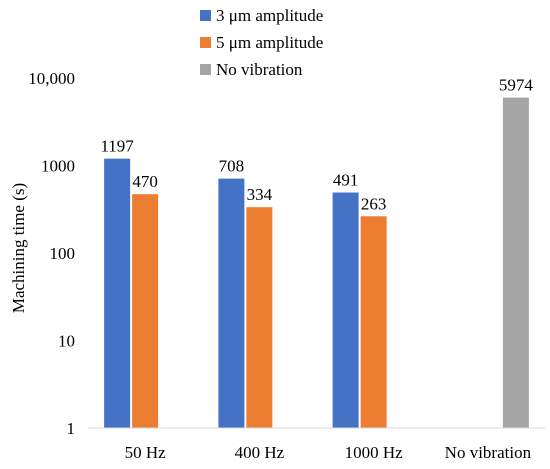  Describe the element at coordinates (346, 180) in the screenshot. I see `data-label: 491` at that location.